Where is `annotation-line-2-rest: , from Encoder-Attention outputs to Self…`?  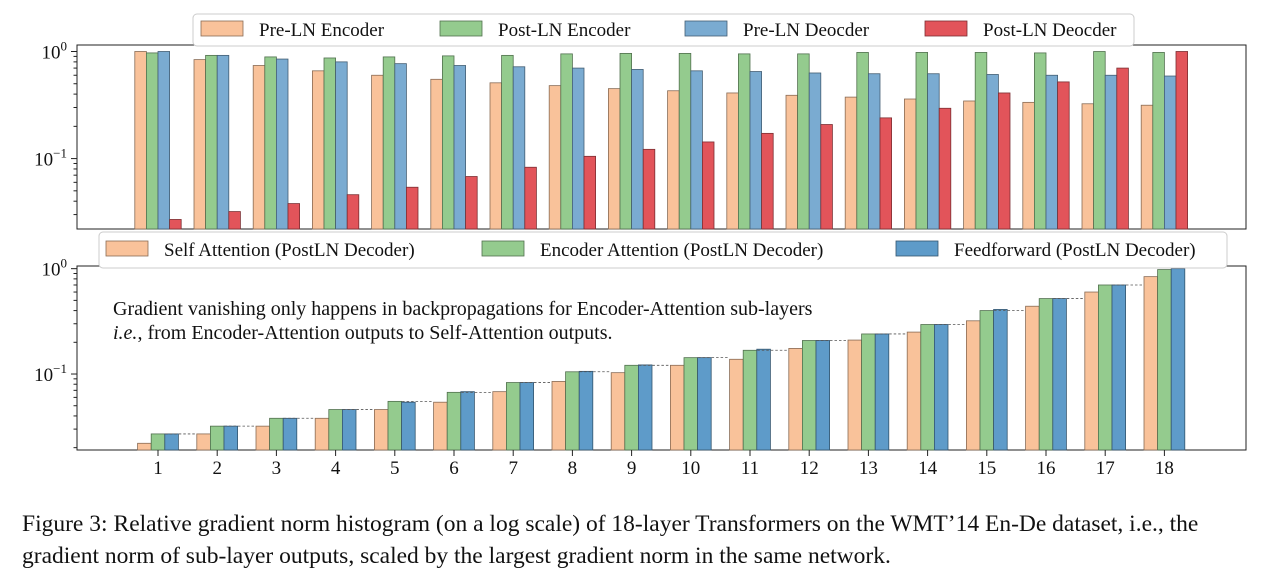 annotation-line-2-rest: , from Encoder-Attention outputs to Self… is located at coordinates (374, 333).